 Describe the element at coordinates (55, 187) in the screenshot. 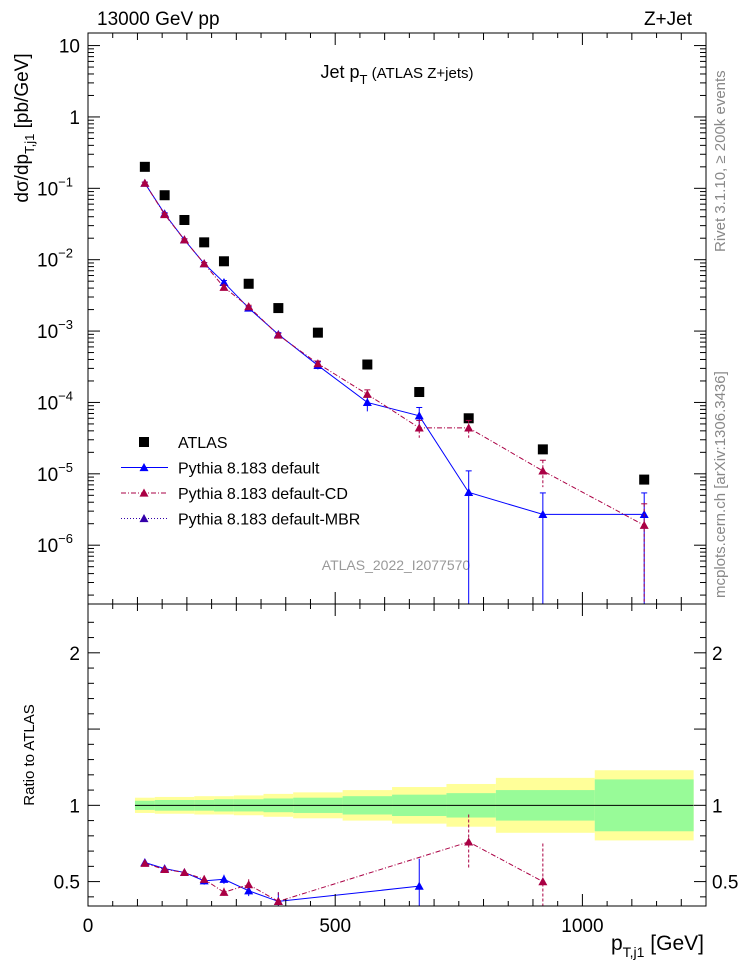

I see `y-tick-label: 10⁻¹` at that location.